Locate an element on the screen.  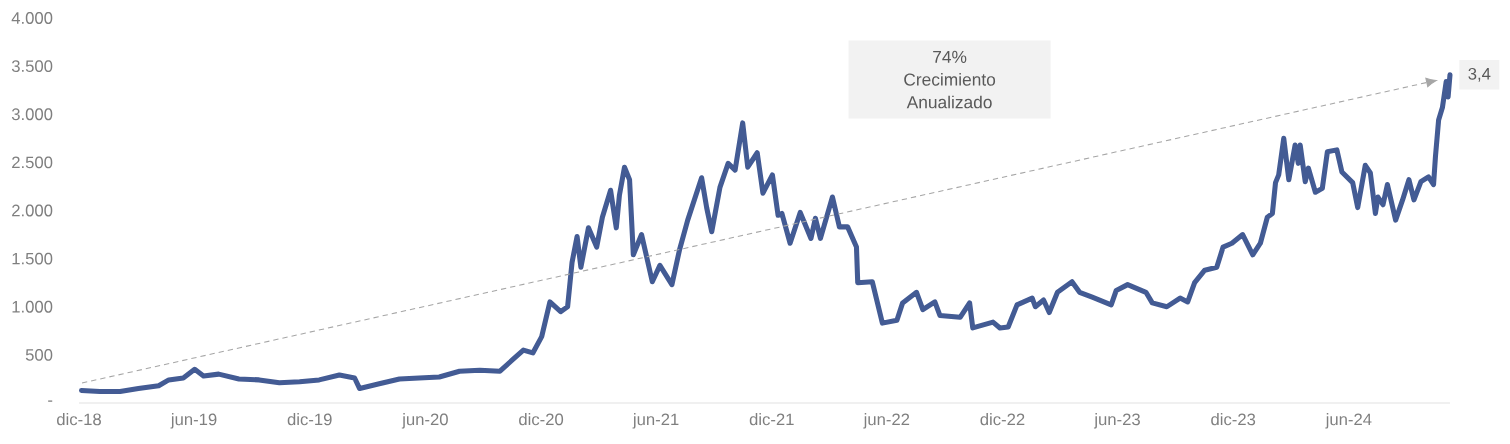
x-tick-label: dic-18 is located at coordinates (79, 419).